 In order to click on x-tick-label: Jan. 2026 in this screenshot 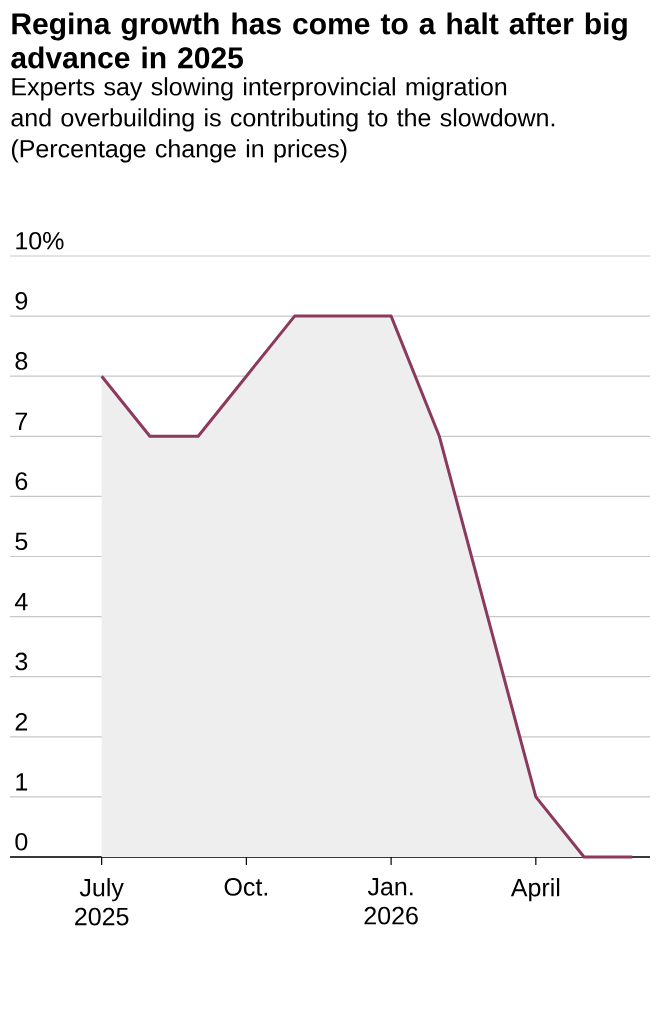, I will do `click(391, 901)`.